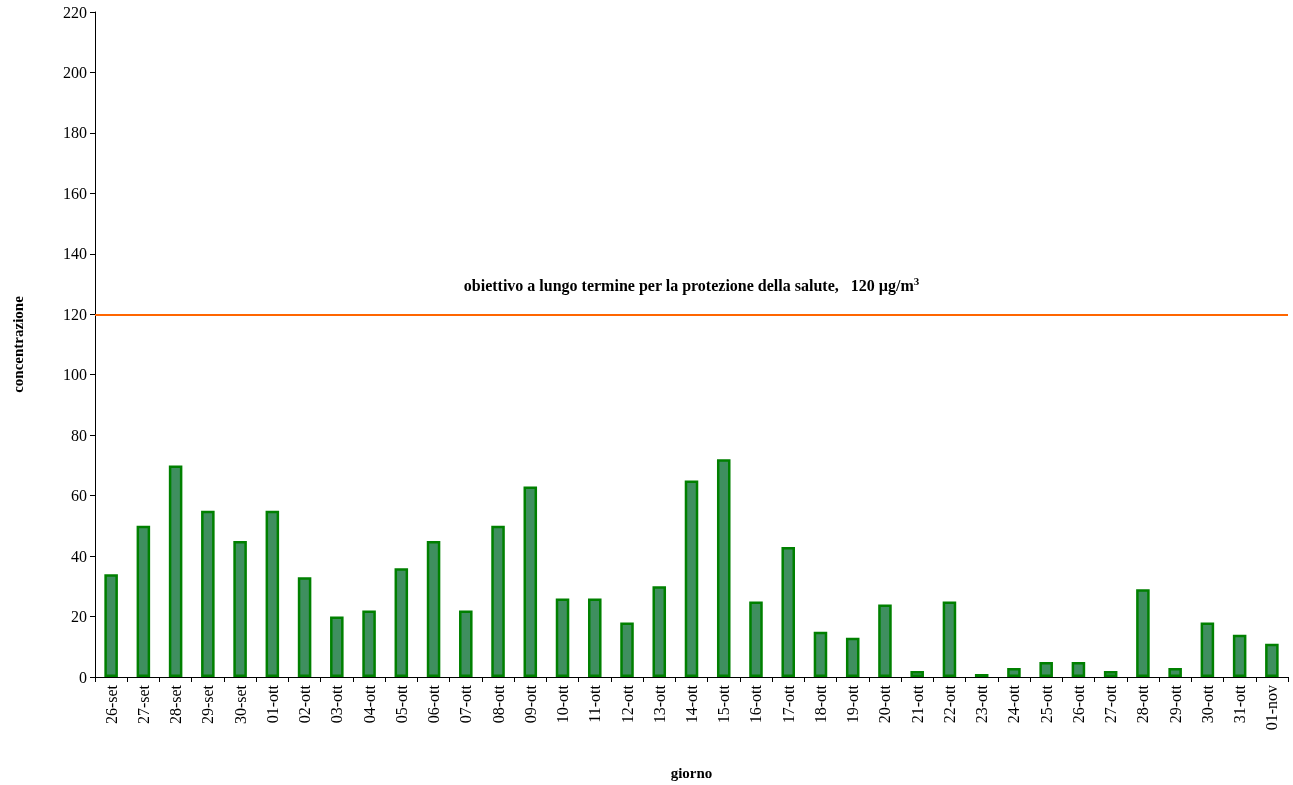 The height and width of the screenshot is (785, 1293). I want to click on x-tick-label: 29-ott, so click(1175, 704).